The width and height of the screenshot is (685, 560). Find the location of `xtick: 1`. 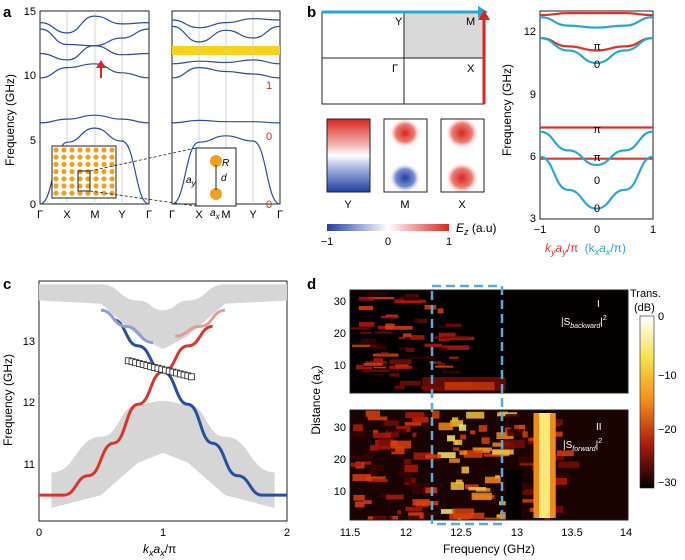

xtick: 1 is located at coordinates (653, 230).